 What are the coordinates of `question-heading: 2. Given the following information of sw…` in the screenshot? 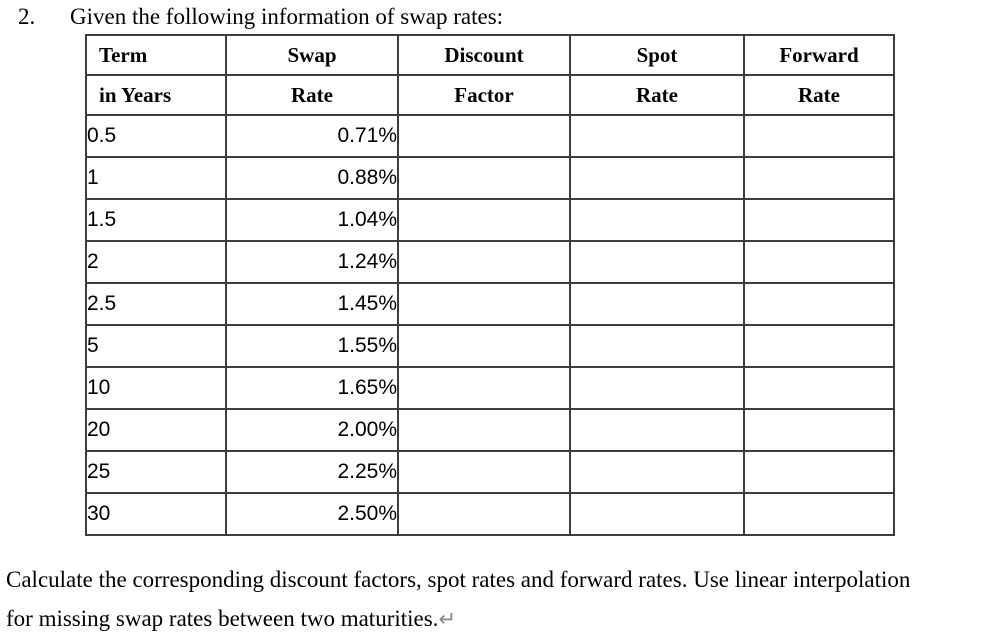 It's located at (502, 17).